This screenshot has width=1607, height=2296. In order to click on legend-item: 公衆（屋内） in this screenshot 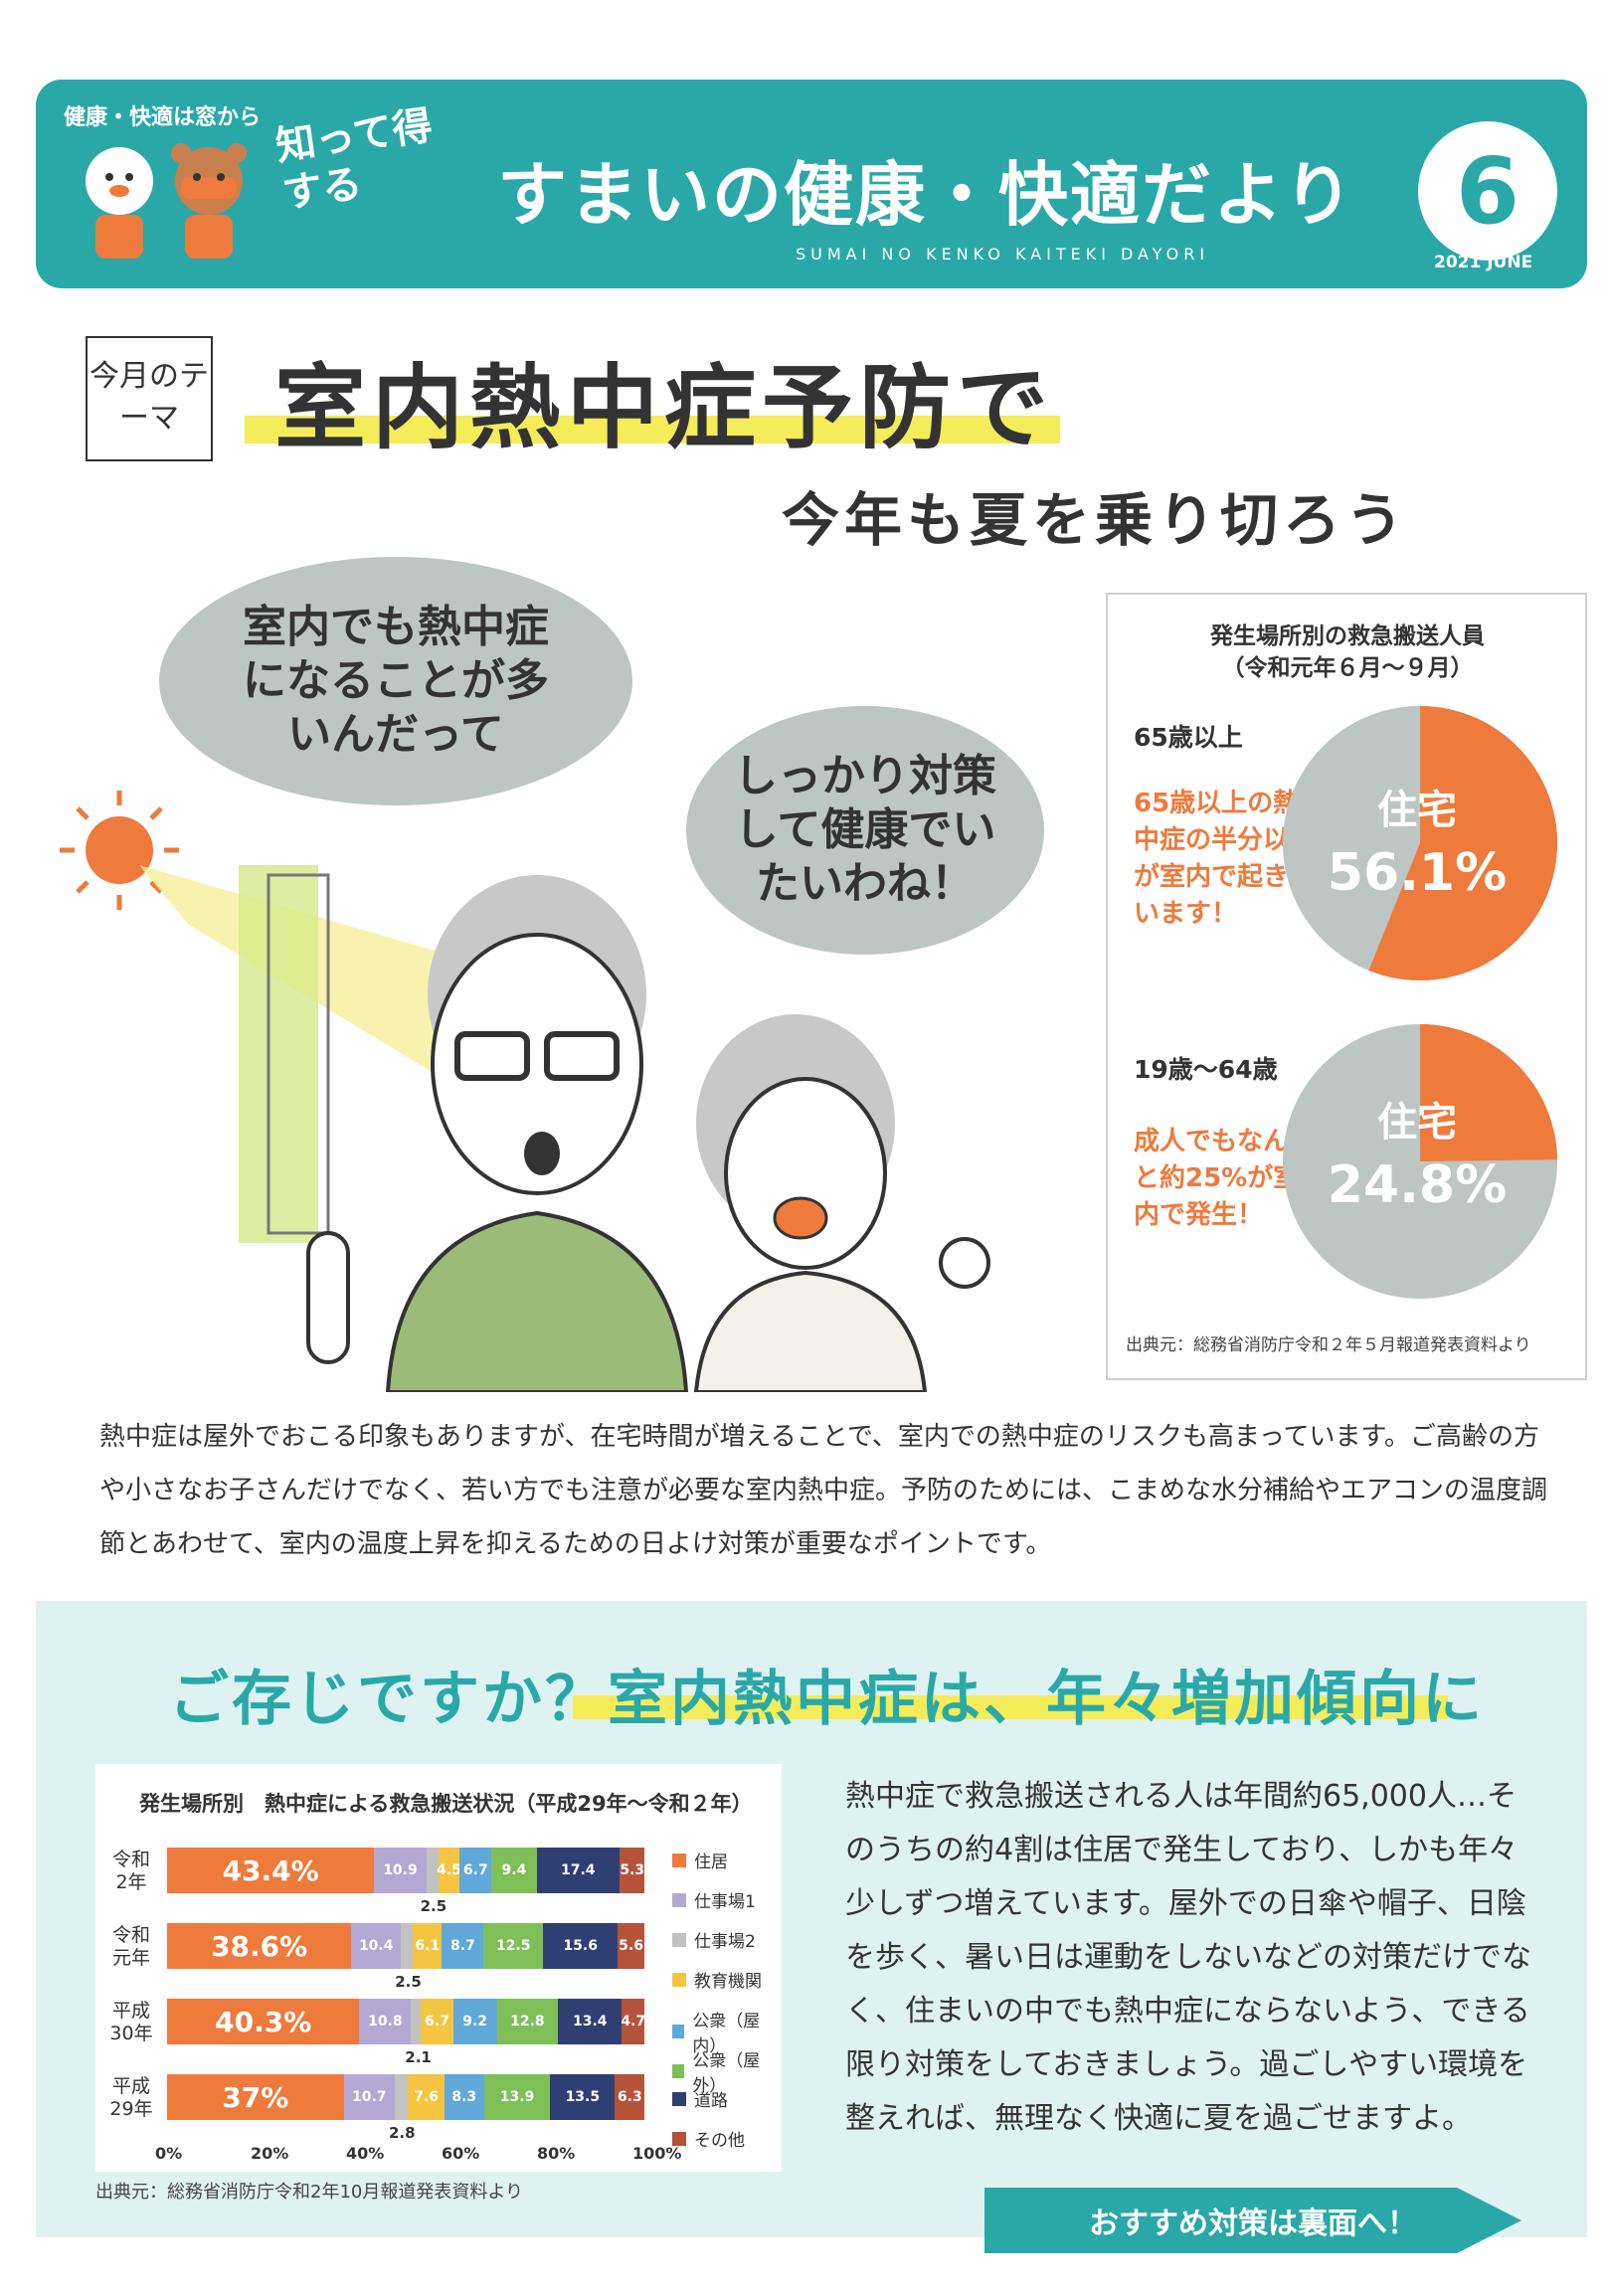, I will do `click(727, 2031)`.